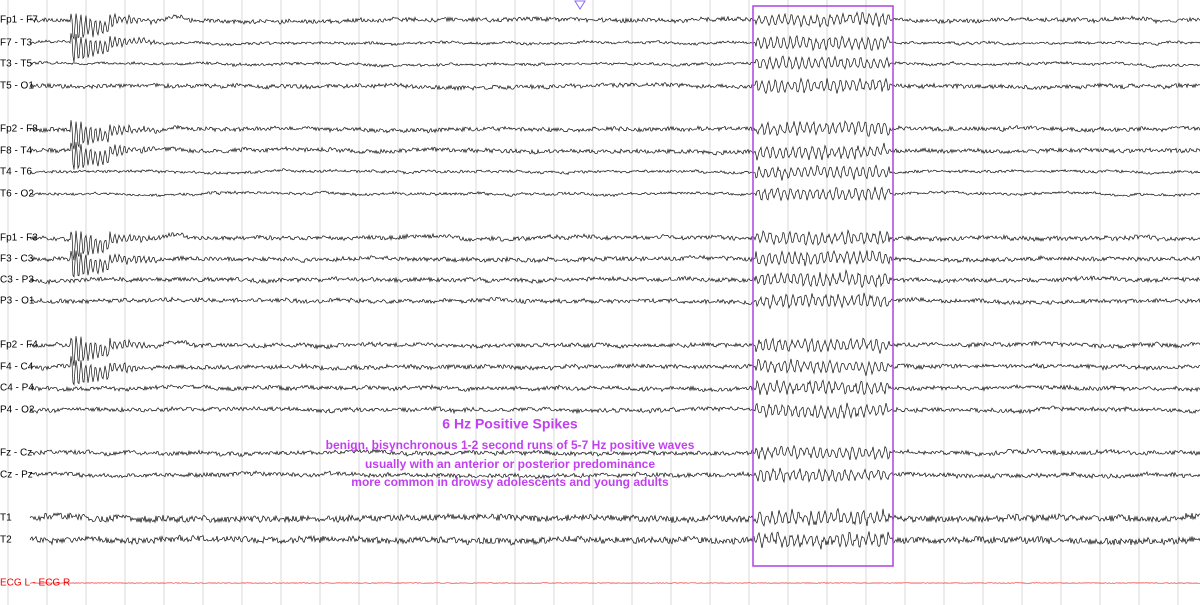 The width and height of the screenshot is (1200, 605). Describe the element at coordinates (17, 280) in the screenshot. I see `channel-label: C3 - P3` at that location.